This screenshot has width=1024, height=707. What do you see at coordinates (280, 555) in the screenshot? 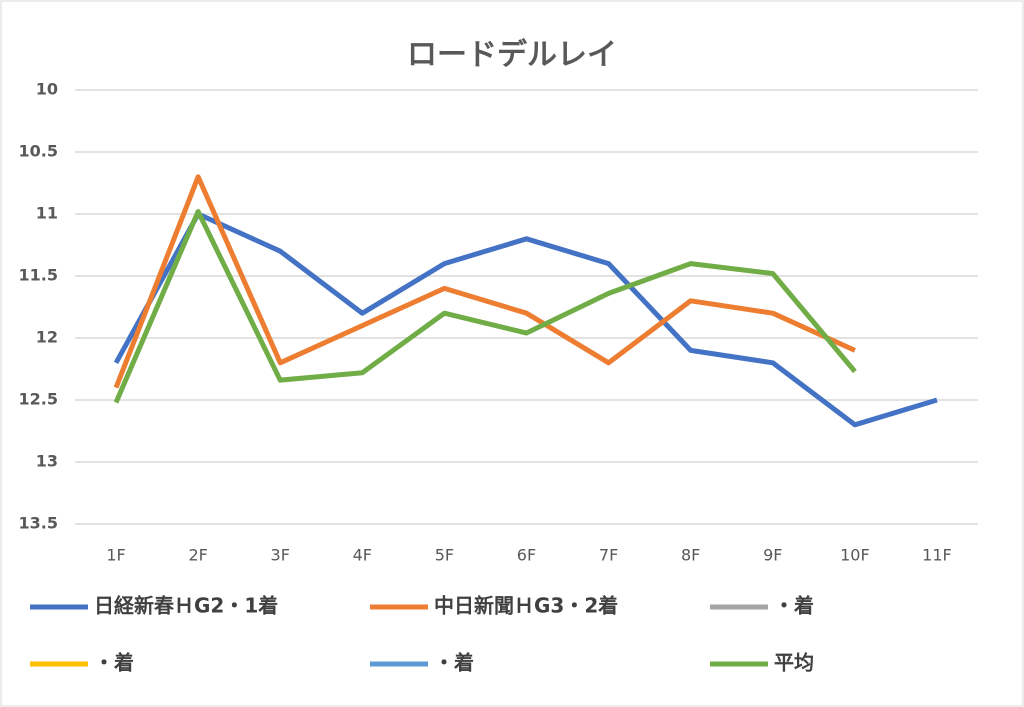
I see `x-tick-label: 3F` at bounding box center [280, 555].